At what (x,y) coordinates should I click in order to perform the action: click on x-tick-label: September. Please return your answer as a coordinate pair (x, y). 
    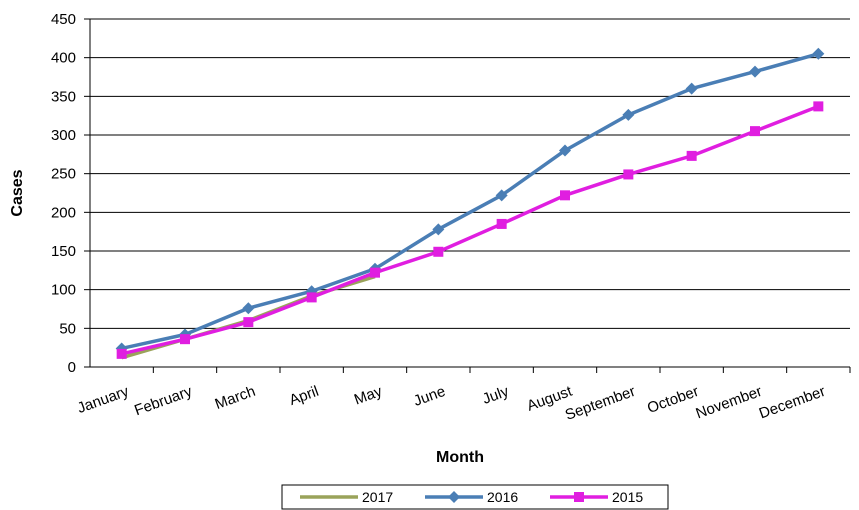
    Looking at the image, I should click on (600, 403).